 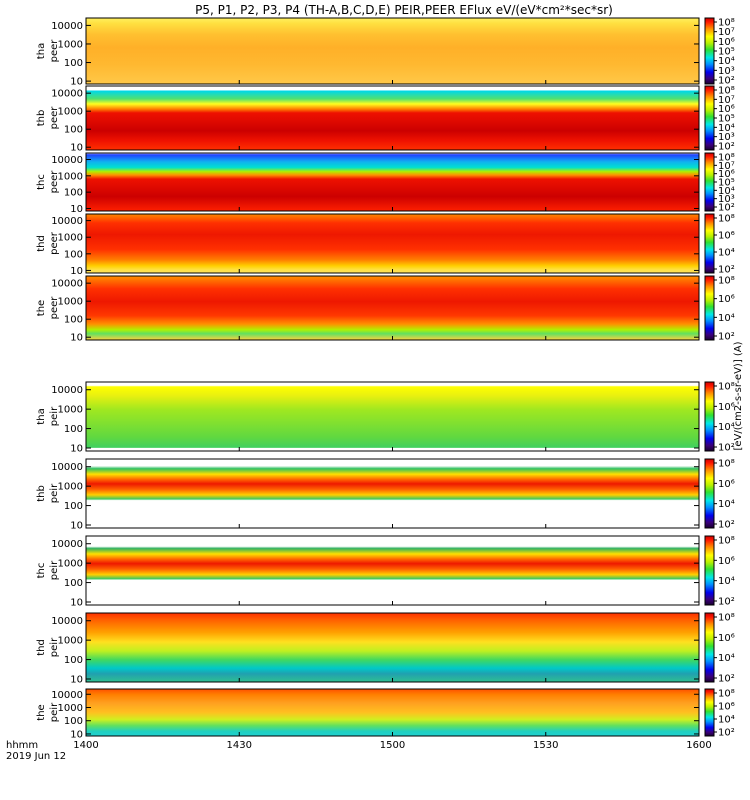 I want to click on panel-thd-peir: 10000 1000 100 10 thd peir 10⁸ 10⁶ 10⁴ 10², so click(x=385, y=648).